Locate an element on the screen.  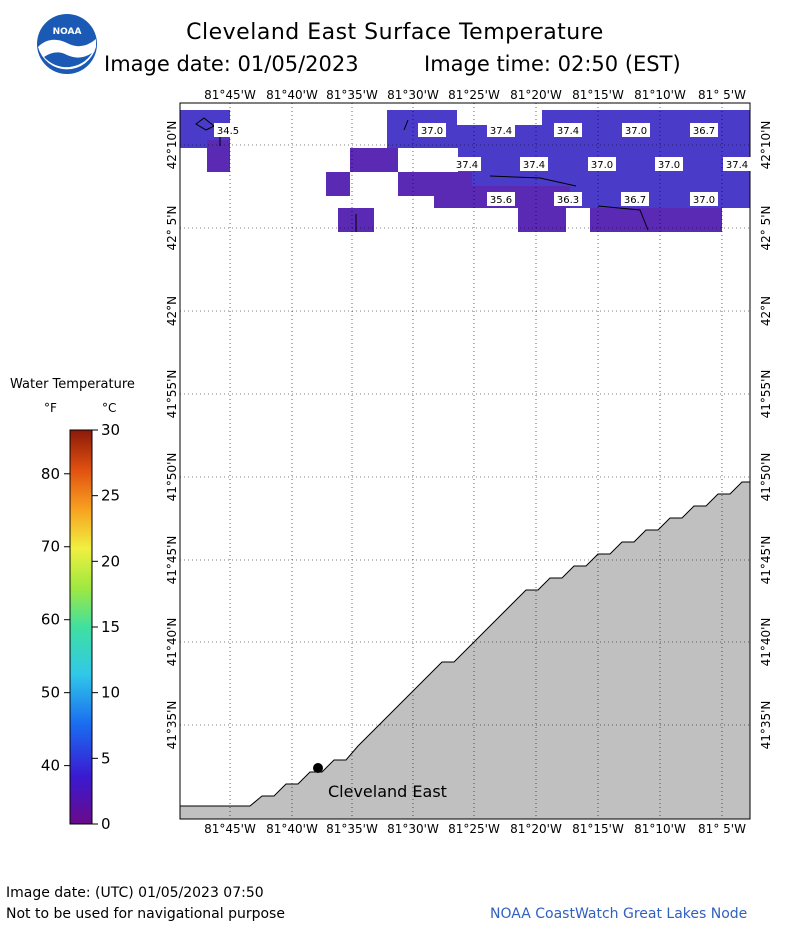
legend-tick-c: 15 is located at coordinates (110, 627).